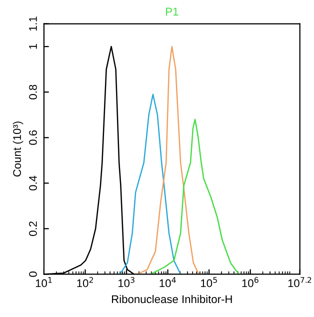  I want to click on y-tick-label: 0.2, so click(33, 229).